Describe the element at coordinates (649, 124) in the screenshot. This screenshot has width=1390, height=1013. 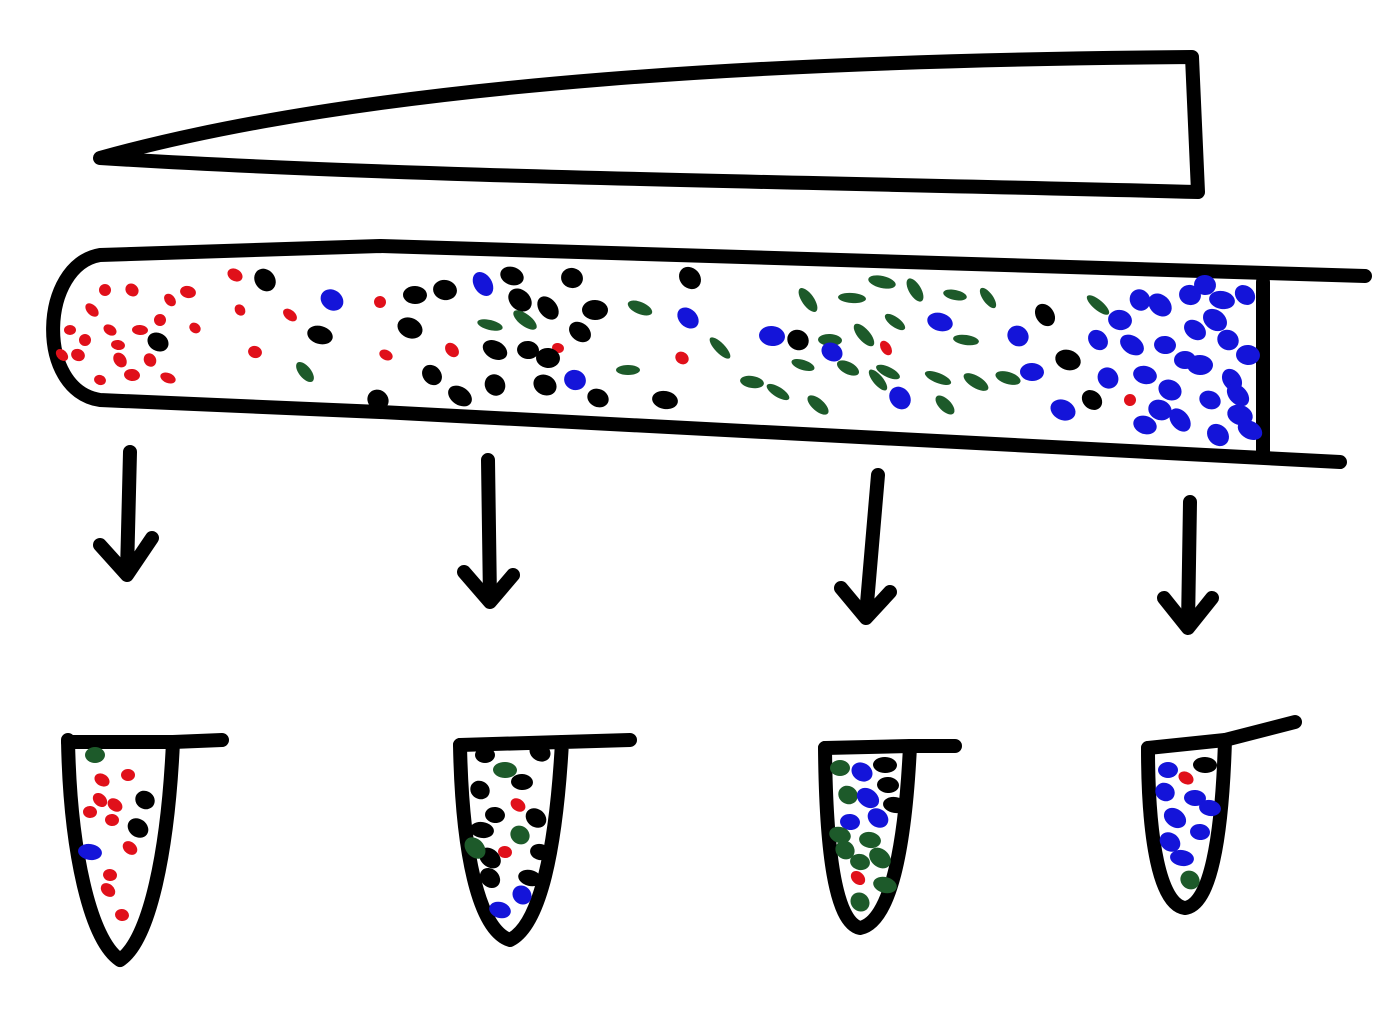
I see `wedge-blade` at that location.